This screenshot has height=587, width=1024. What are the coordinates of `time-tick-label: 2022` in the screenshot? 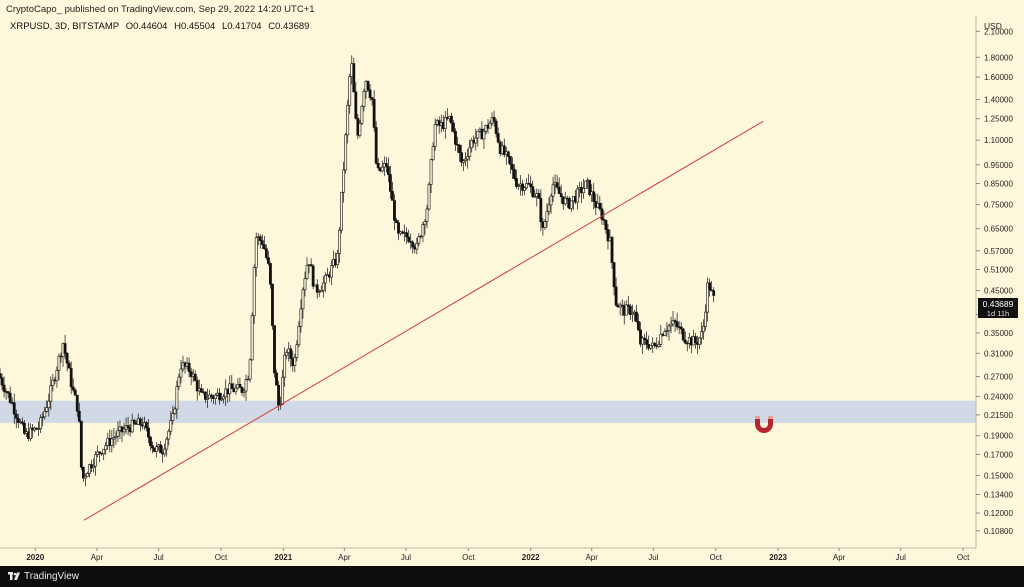 It's located at (531, 557).